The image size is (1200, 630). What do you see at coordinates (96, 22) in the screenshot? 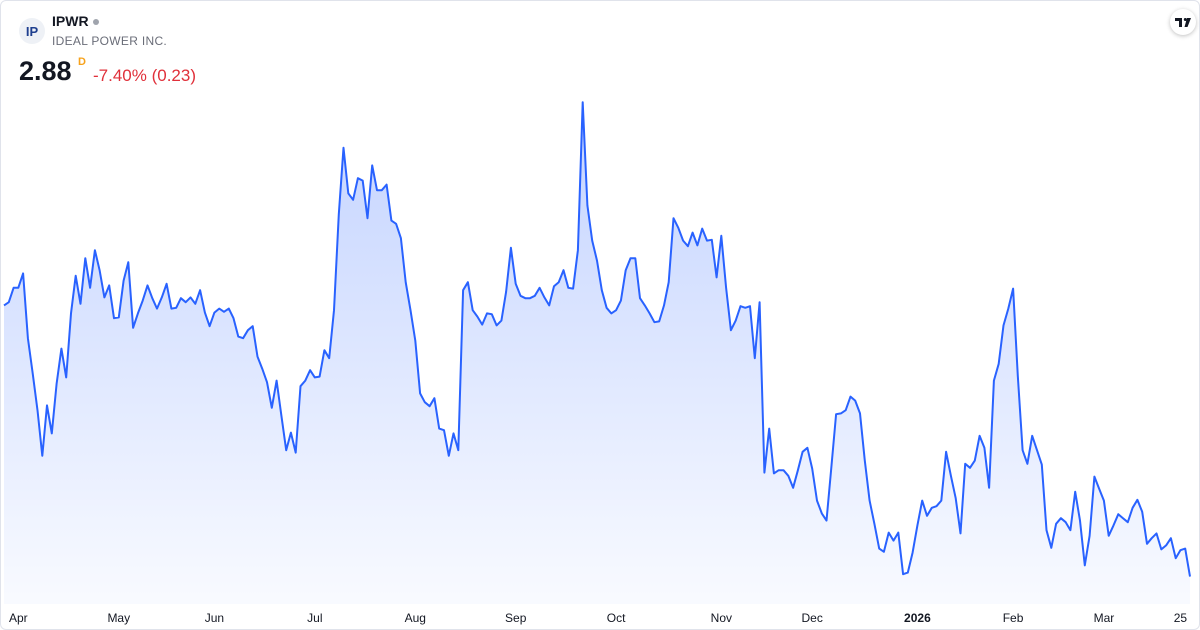
I see `status-dot` at bounding box center [96, 22].